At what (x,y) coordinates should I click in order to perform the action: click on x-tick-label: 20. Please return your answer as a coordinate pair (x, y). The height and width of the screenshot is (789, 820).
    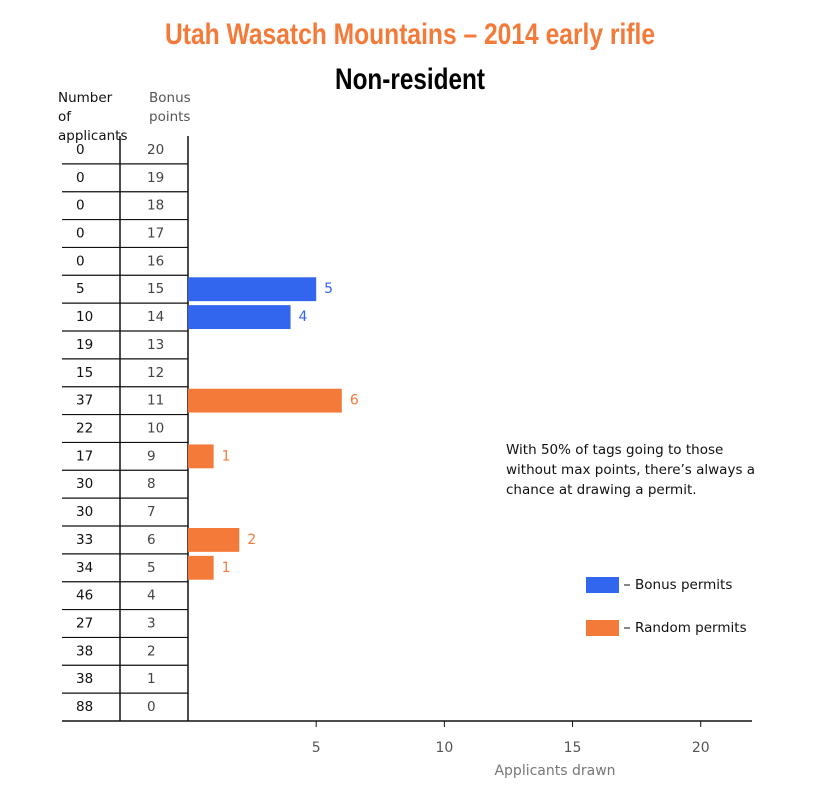
    Looking at the image, I should click on (701, 748).